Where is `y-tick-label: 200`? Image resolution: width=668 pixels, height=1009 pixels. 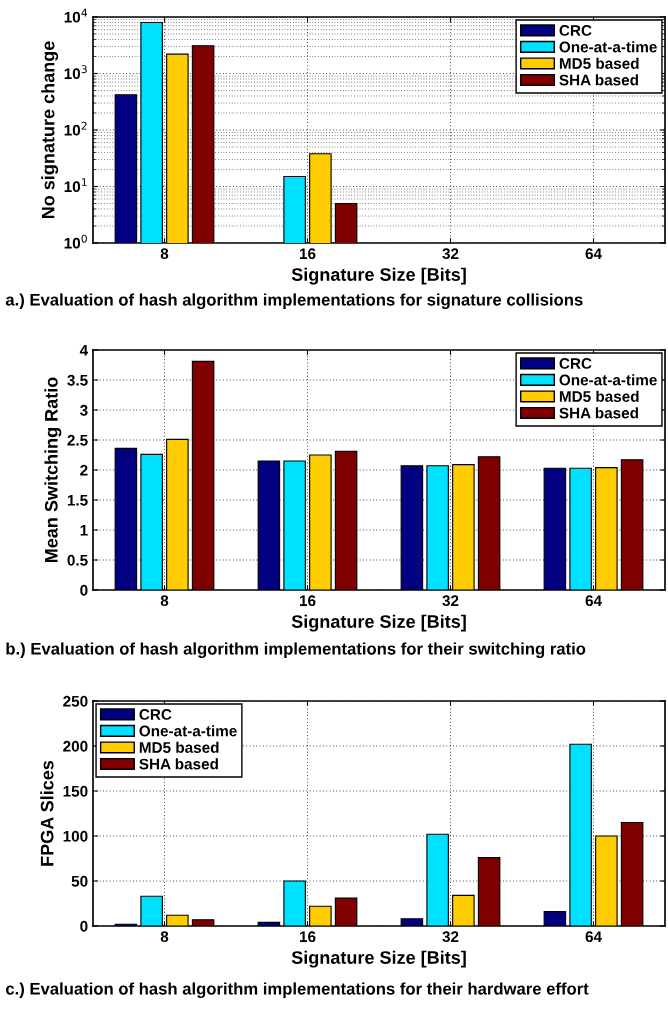 y-tick-label: 200 is located at coordinates (75, 746).